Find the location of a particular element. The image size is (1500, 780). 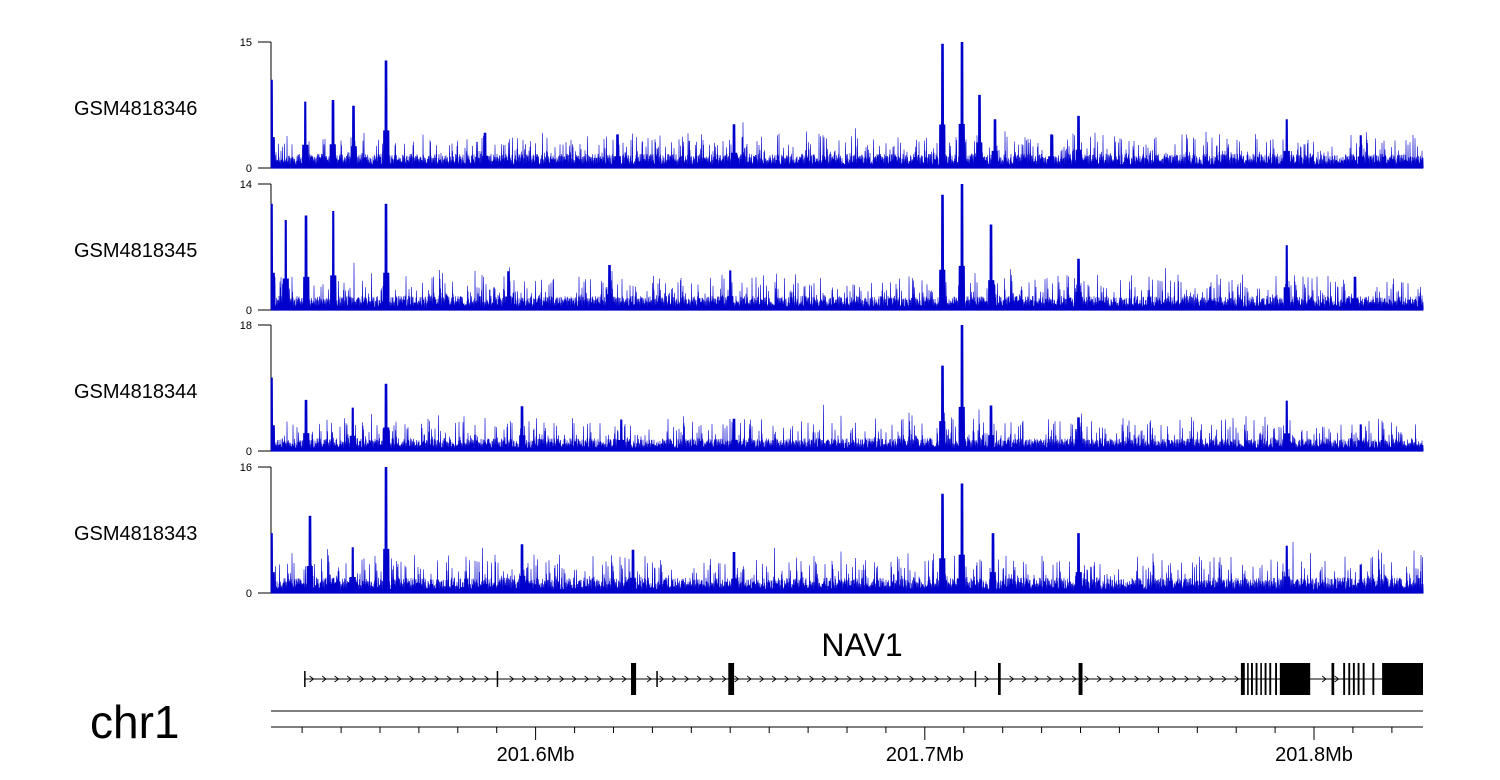

track-label: GSM4818345 is located at coordinates (135, 251).